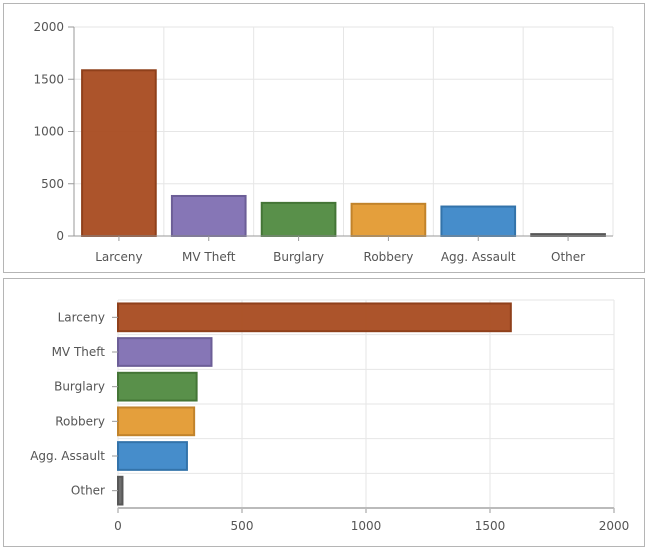 The width and height of the screenshot is (650, 551). I want to click on x-tick-label: 1500, so click(490, 526).